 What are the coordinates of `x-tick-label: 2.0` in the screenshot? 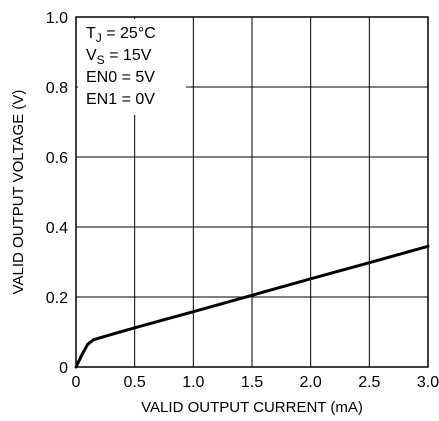 It's located at (311, 382).